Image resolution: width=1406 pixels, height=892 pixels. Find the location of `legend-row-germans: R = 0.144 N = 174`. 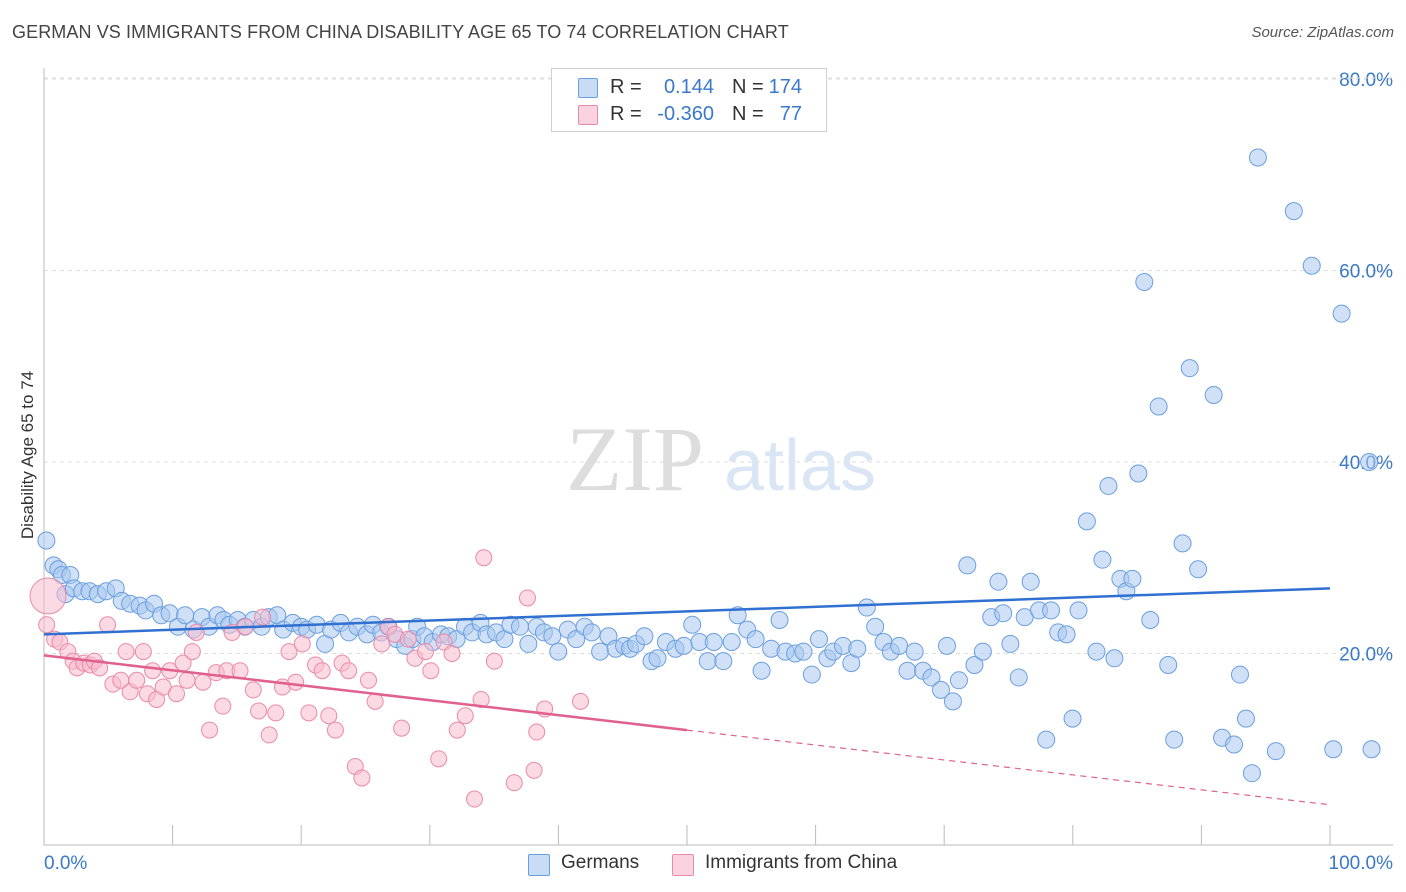

legend-row-germans: R = 0.144 N = 174 is located at coordinates (689, 88).